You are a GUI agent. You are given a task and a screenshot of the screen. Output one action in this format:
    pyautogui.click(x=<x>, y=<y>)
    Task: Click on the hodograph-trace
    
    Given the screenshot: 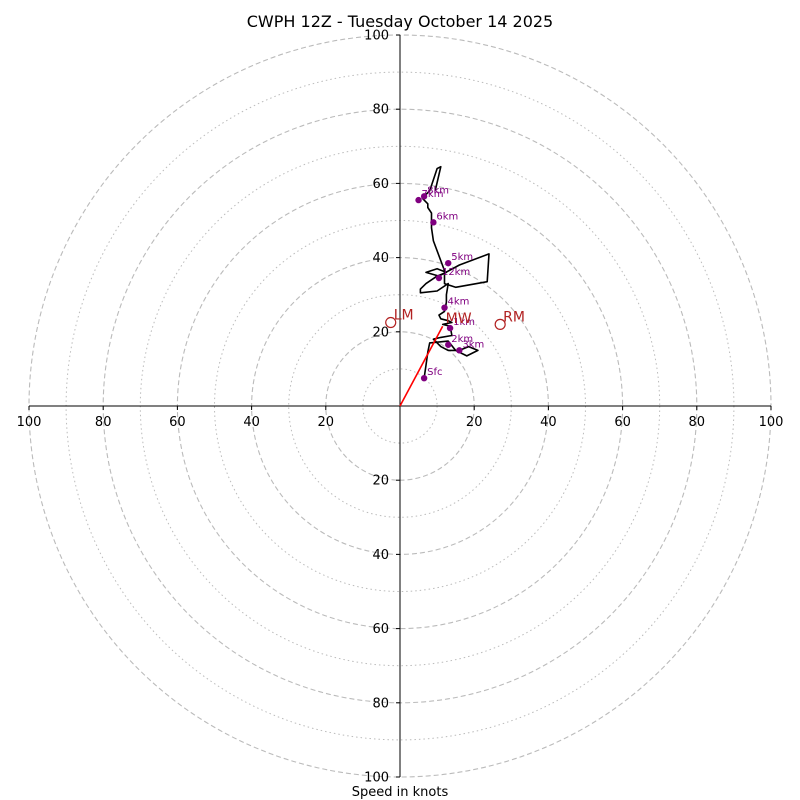 What is the action you would take?
    pyautogui.click(x=454, y=272)
    